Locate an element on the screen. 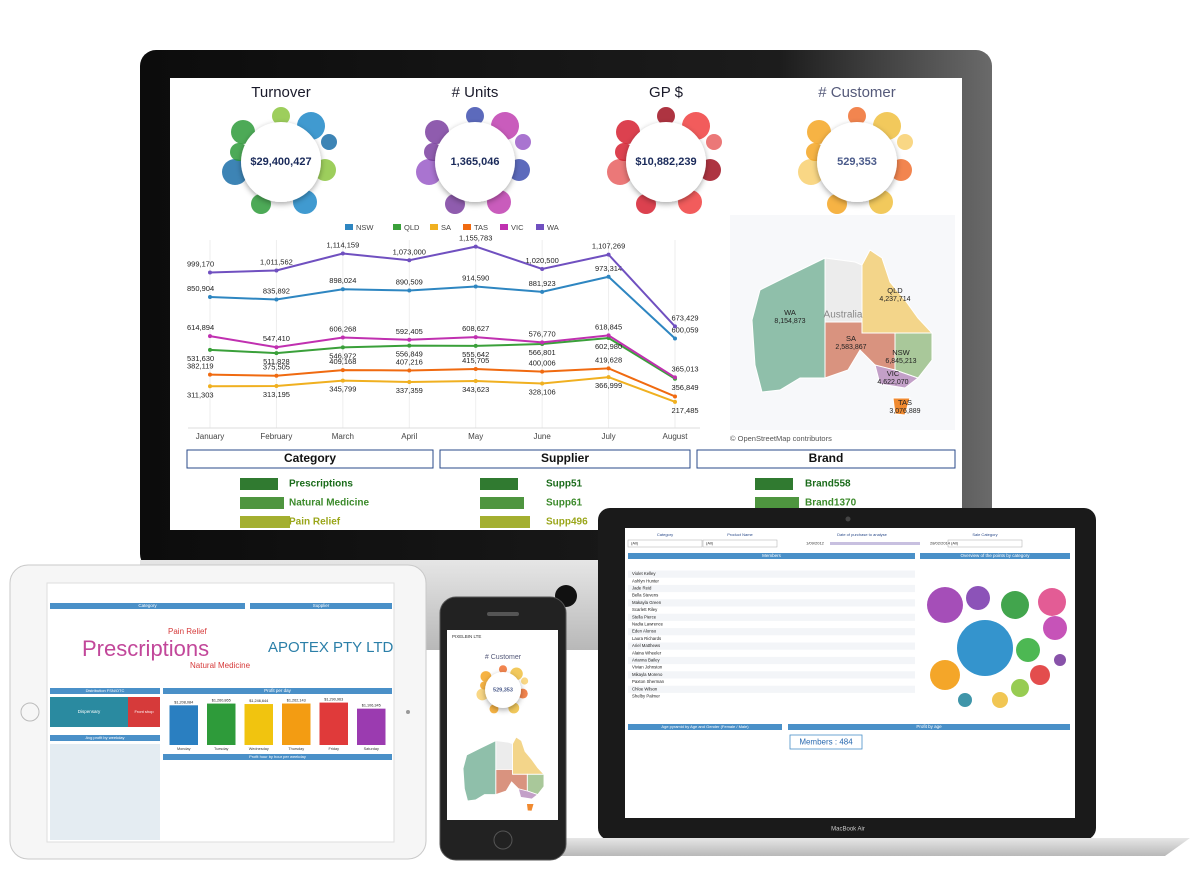 The height and width of the screenshot is (889, 1200). legend-label: QLD is located at coordinates (412, 227).